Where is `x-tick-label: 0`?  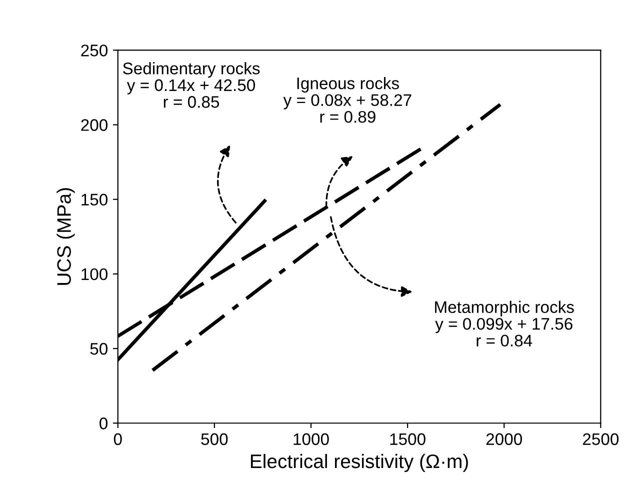 x-tick-label: 0 is located at coordinates (118, 439).